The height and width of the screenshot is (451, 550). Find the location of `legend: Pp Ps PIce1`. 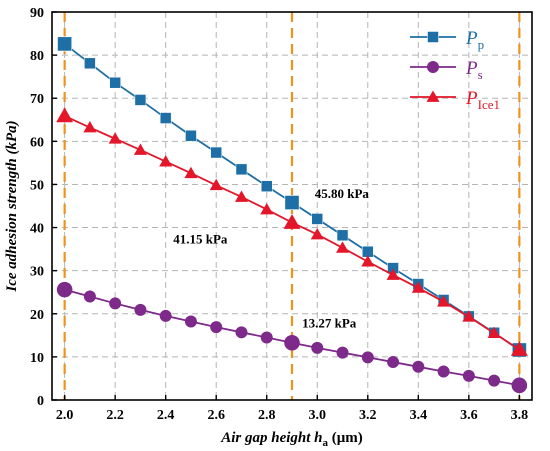

legend: Pp Ps PIce1 is located at coordinates (455, 70).